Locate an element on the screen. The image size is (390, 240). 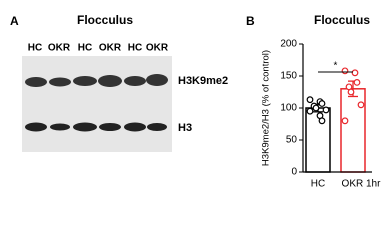
band-label: H3K9me2 is located at coordinates (203, 81).